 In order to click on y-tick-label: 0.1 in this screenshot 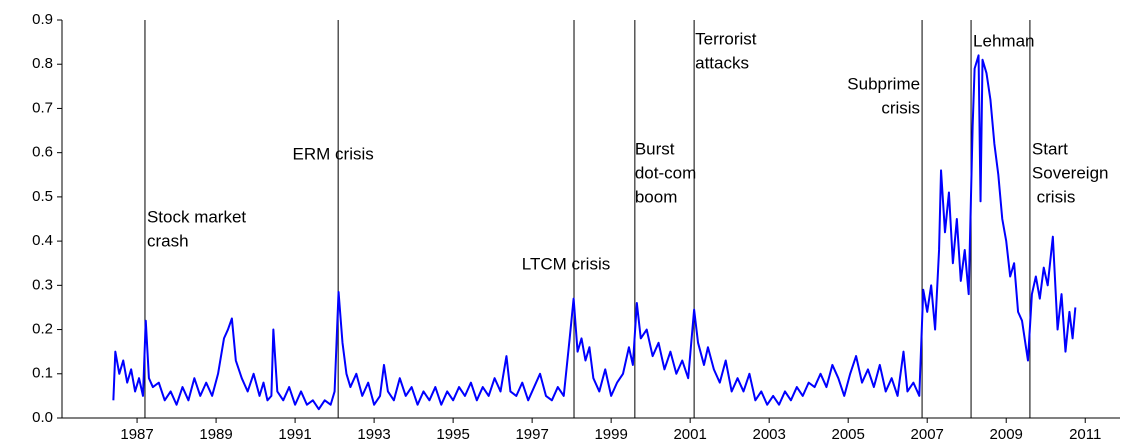, I will do `click(42, 373)`.